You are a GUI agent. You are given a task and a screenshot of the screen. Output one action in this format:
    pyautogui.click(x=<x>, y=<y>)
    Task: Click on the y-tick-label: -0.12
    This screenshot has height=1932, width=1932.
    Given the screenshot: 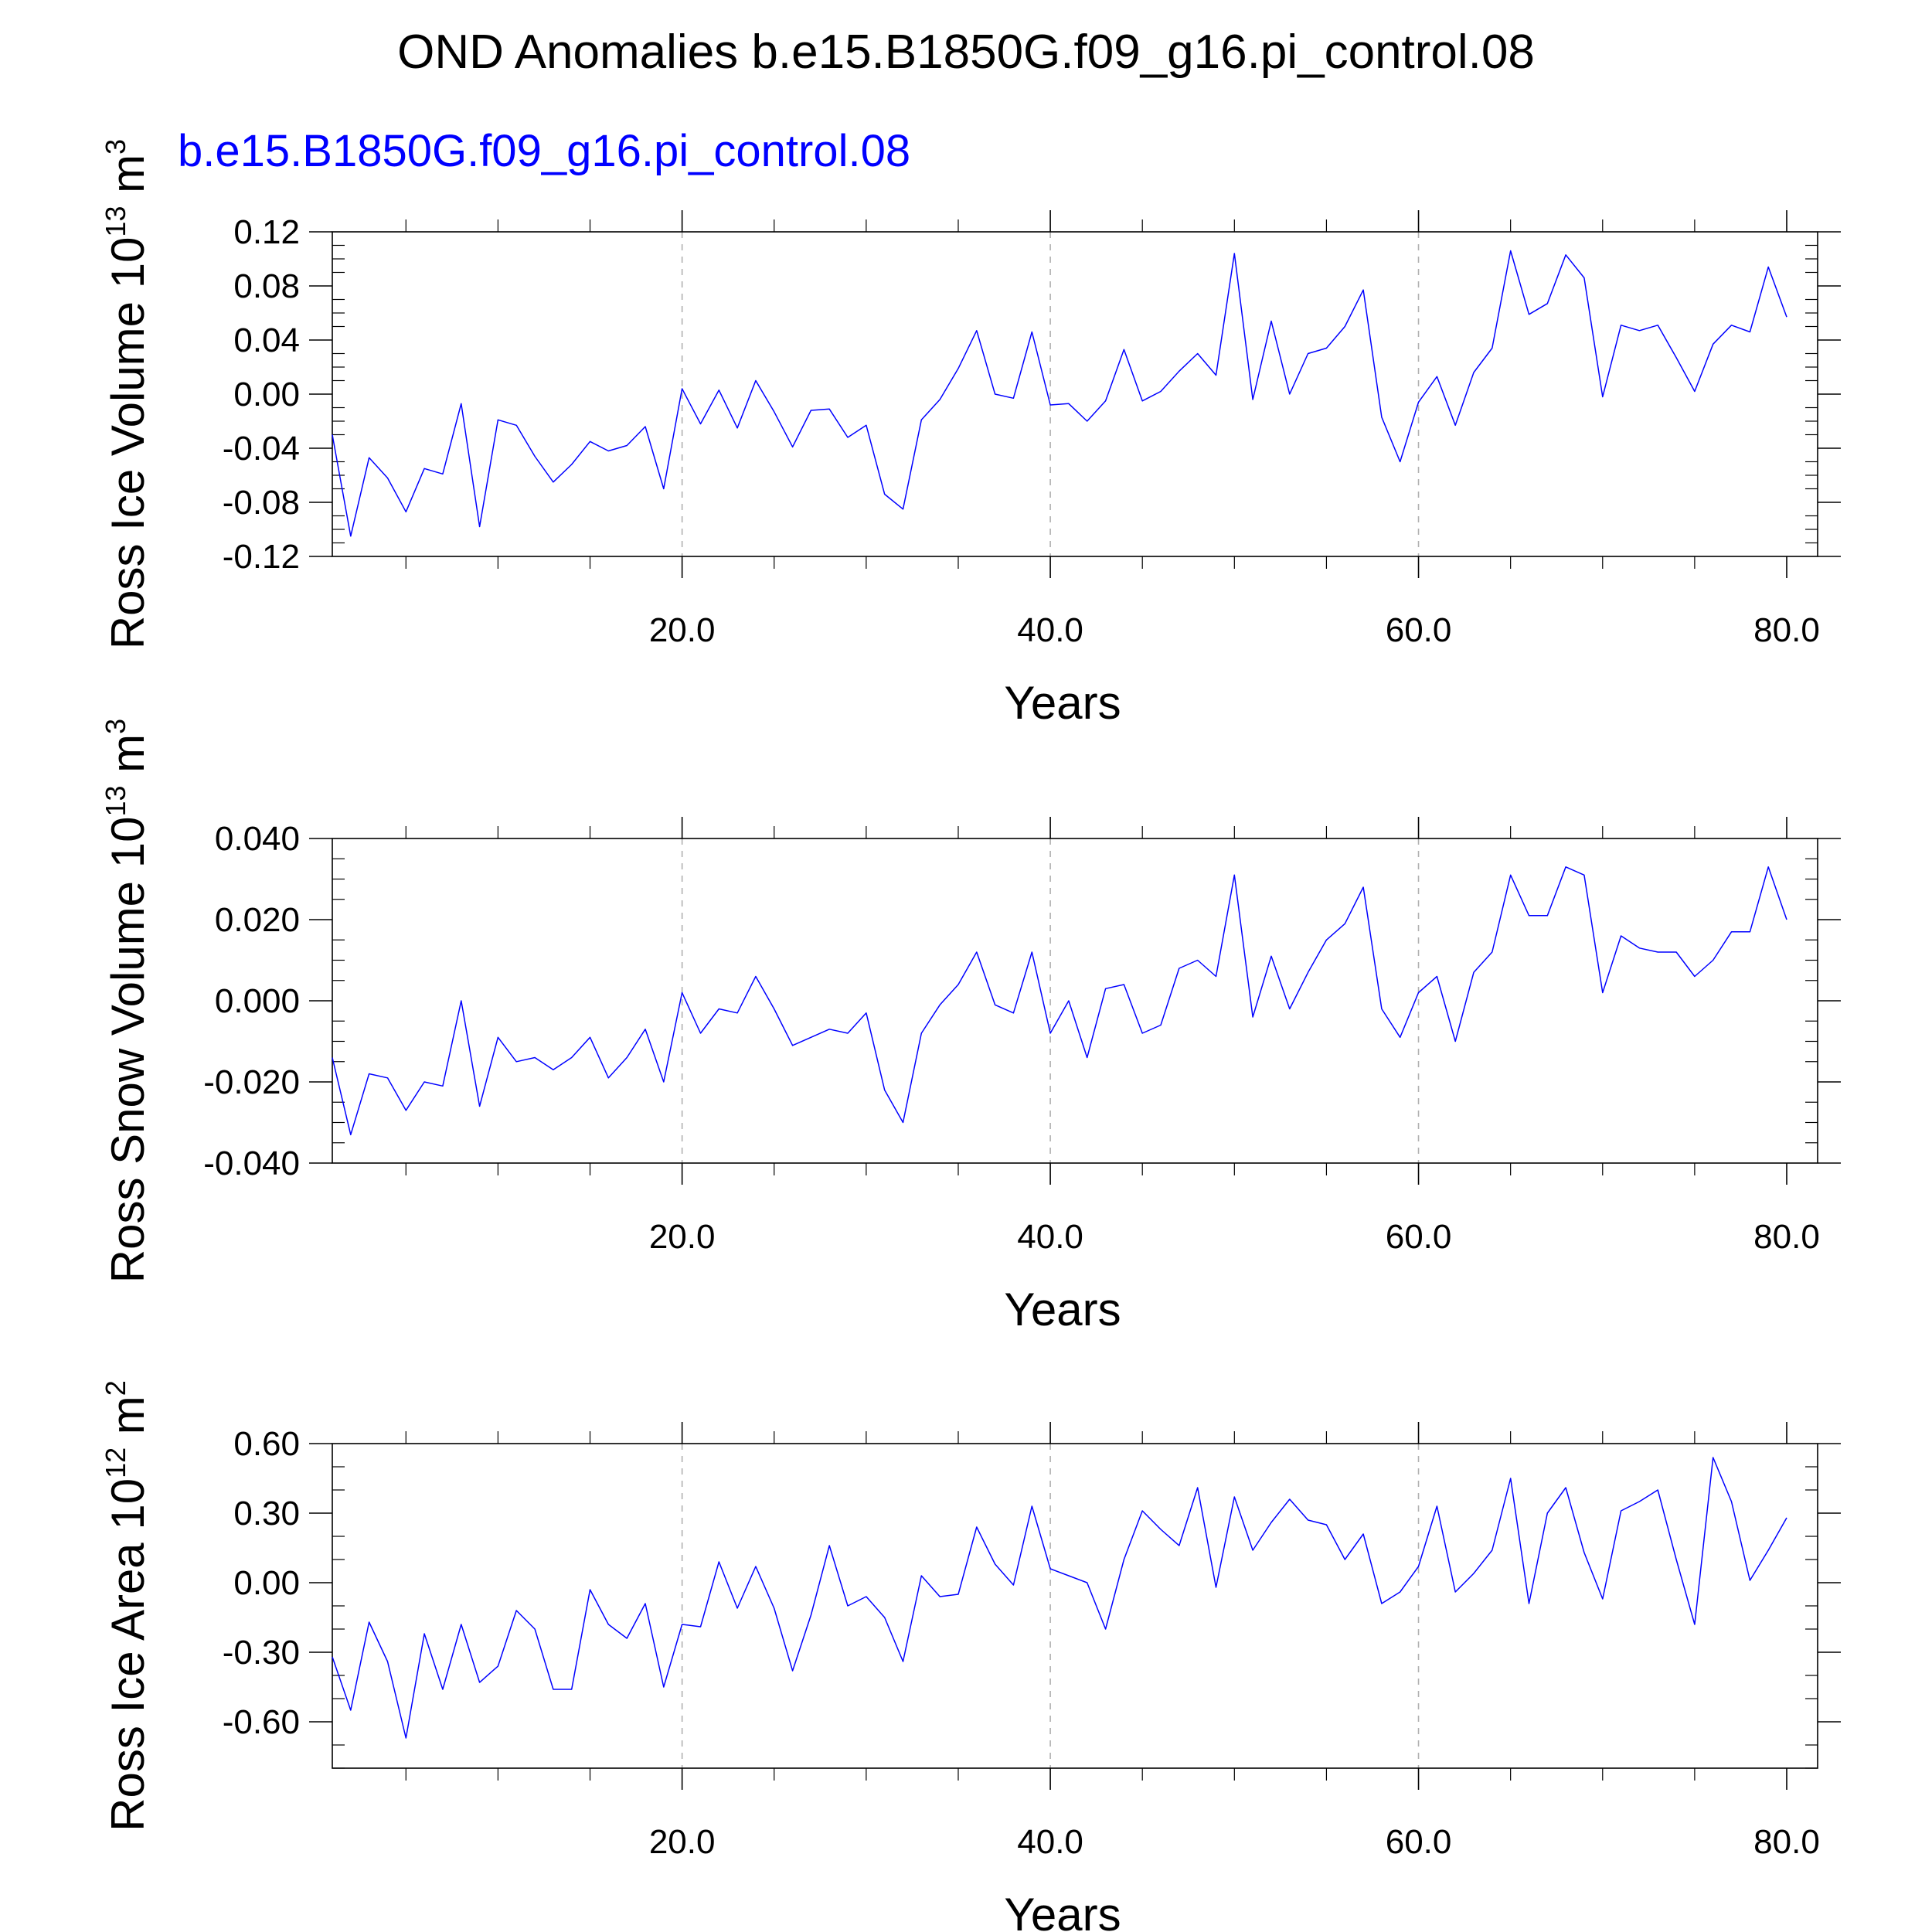 What is the action you would take?
    pyautogui.click(x=261, y=557)
    